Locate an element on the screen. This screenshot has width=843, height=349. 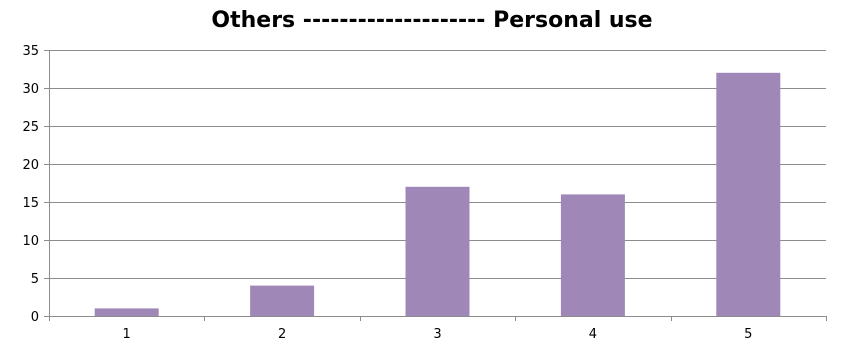
y-tick-label: 30 is located at coordinates (30, 89).